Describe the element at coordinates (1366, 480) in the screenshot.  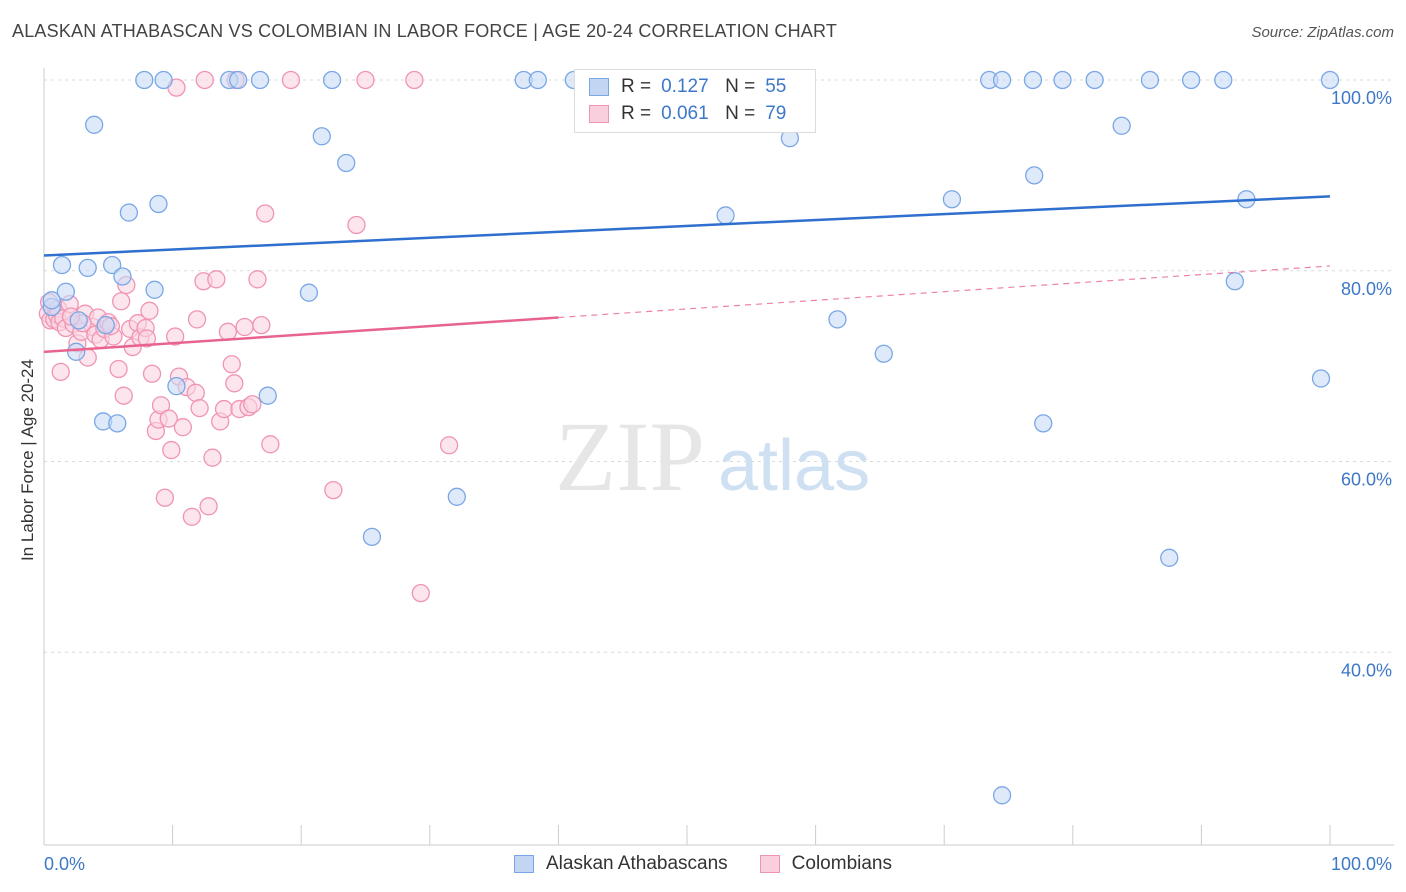
I see `y-tick-label: 60.0%` at that location.